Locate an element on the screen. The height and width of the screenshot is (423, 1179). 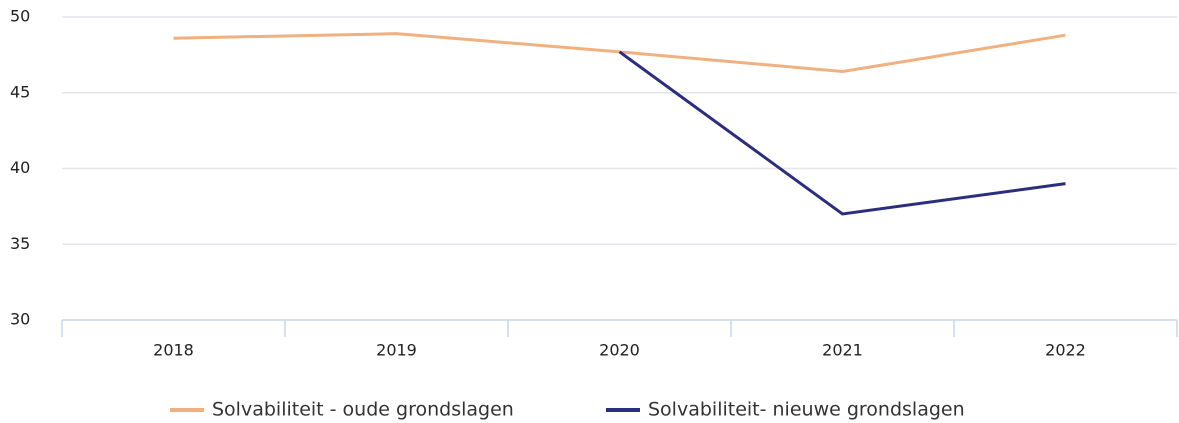
y-tick-label: 50 is located at coordinates (20, 16).